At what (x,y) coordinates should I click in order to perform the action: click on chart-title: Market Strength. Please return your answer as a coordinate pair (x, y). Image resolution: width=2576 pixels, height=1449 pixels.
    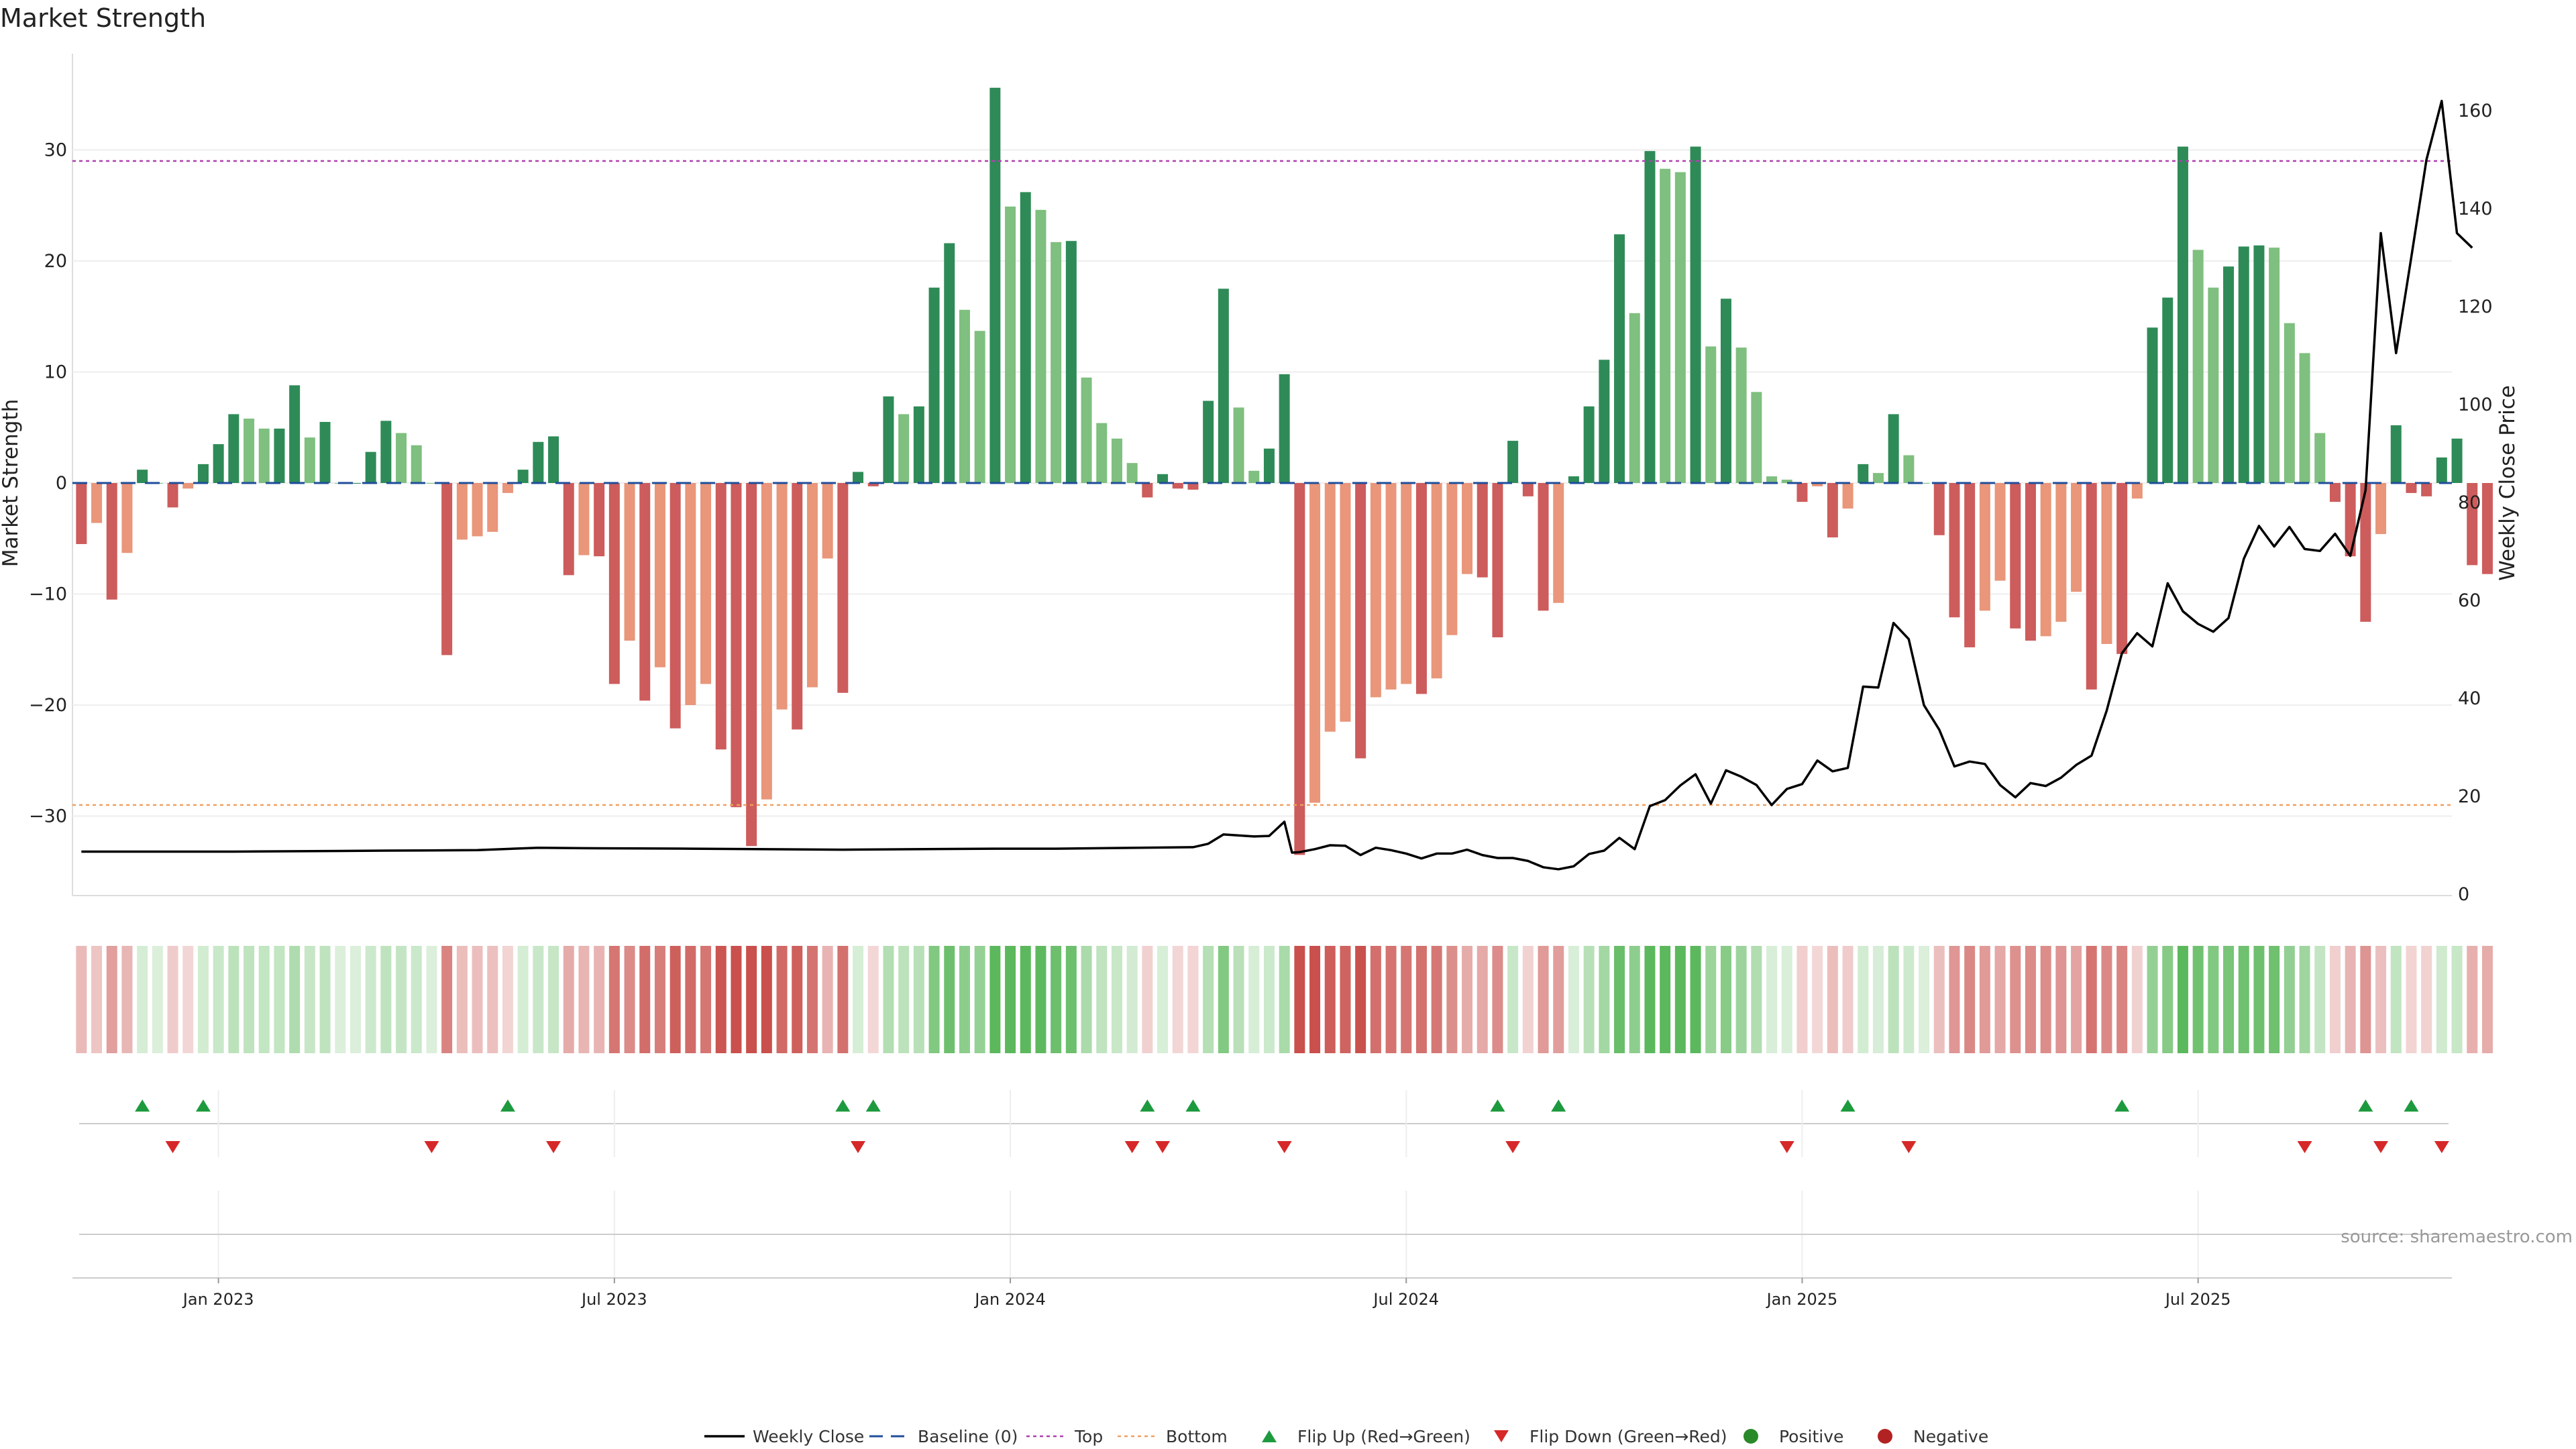
    Looking at the image, I should click on (103, 18).